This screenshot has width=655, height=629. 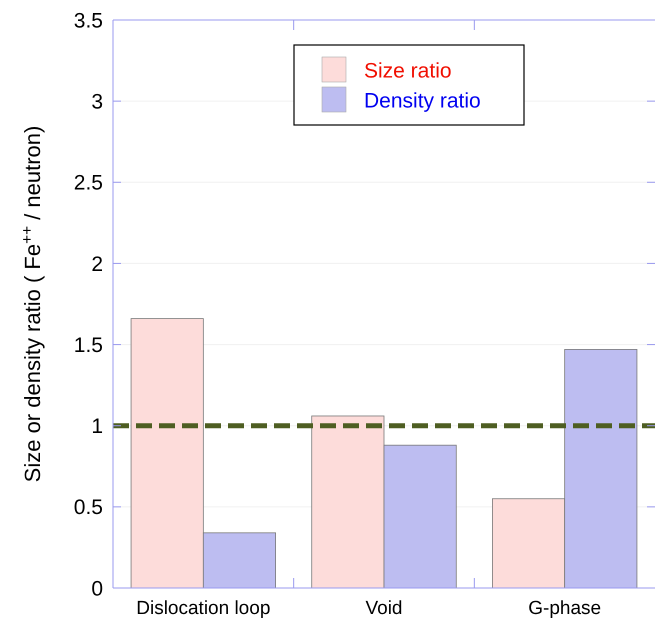 I want to click on legend-label: Density ratio, so click(x=422, y=100).